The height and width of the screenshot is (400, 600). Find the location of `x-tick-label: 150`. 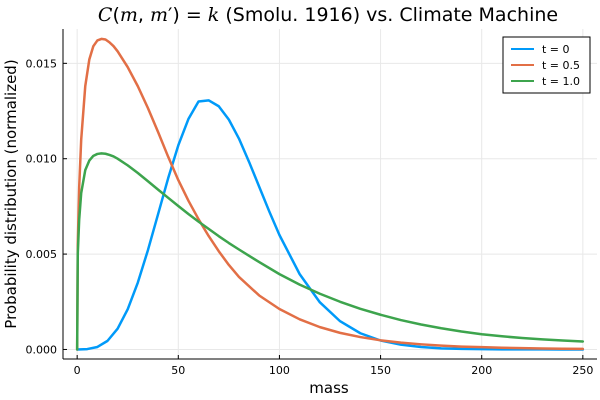

x-tick-label: 150 is located at coordinates (380, 370).